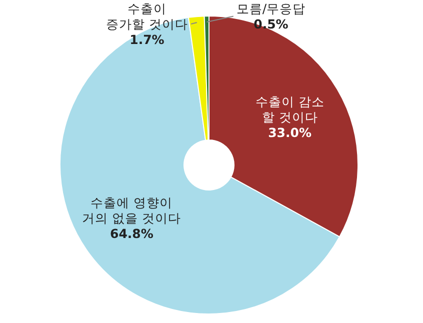  Describe the element at coordinates (289, 109) in the screenshot. I see `slice-label: 수출이 감소 할 것이다` at that location.